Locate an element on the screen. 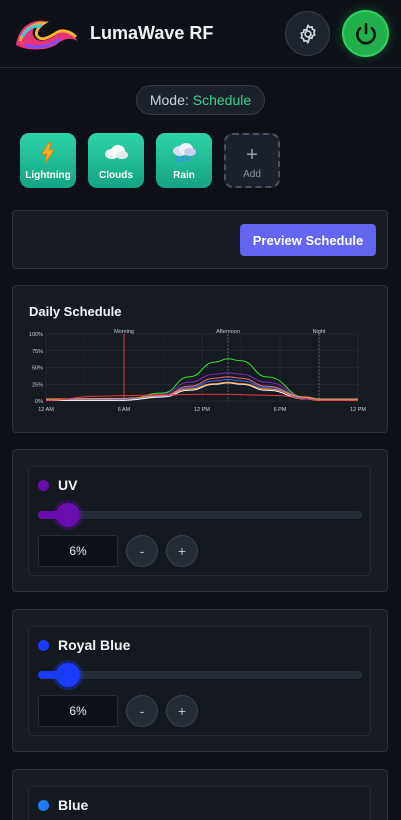 This screenshot has width=401, height=820. lightning-icon is located at coordinates (48, 153).